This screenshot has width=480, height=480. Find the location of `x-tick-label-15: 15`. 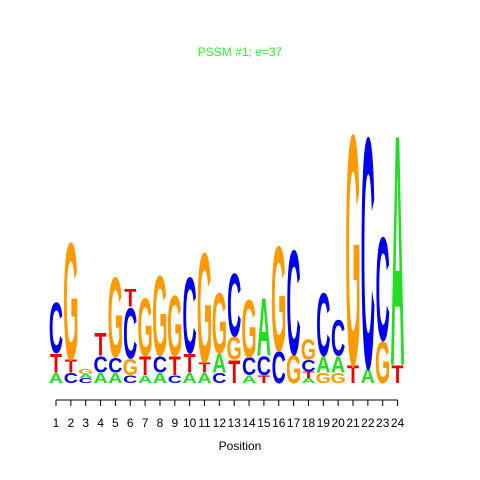

x-tick-label-15: 15 is located at coordinates (264, 423).